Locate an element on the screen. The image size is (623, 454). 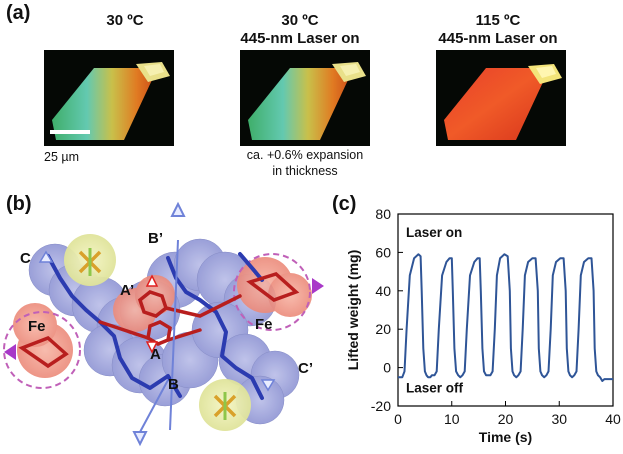
crystal-photo-30c is located at coordinates (109, 98).